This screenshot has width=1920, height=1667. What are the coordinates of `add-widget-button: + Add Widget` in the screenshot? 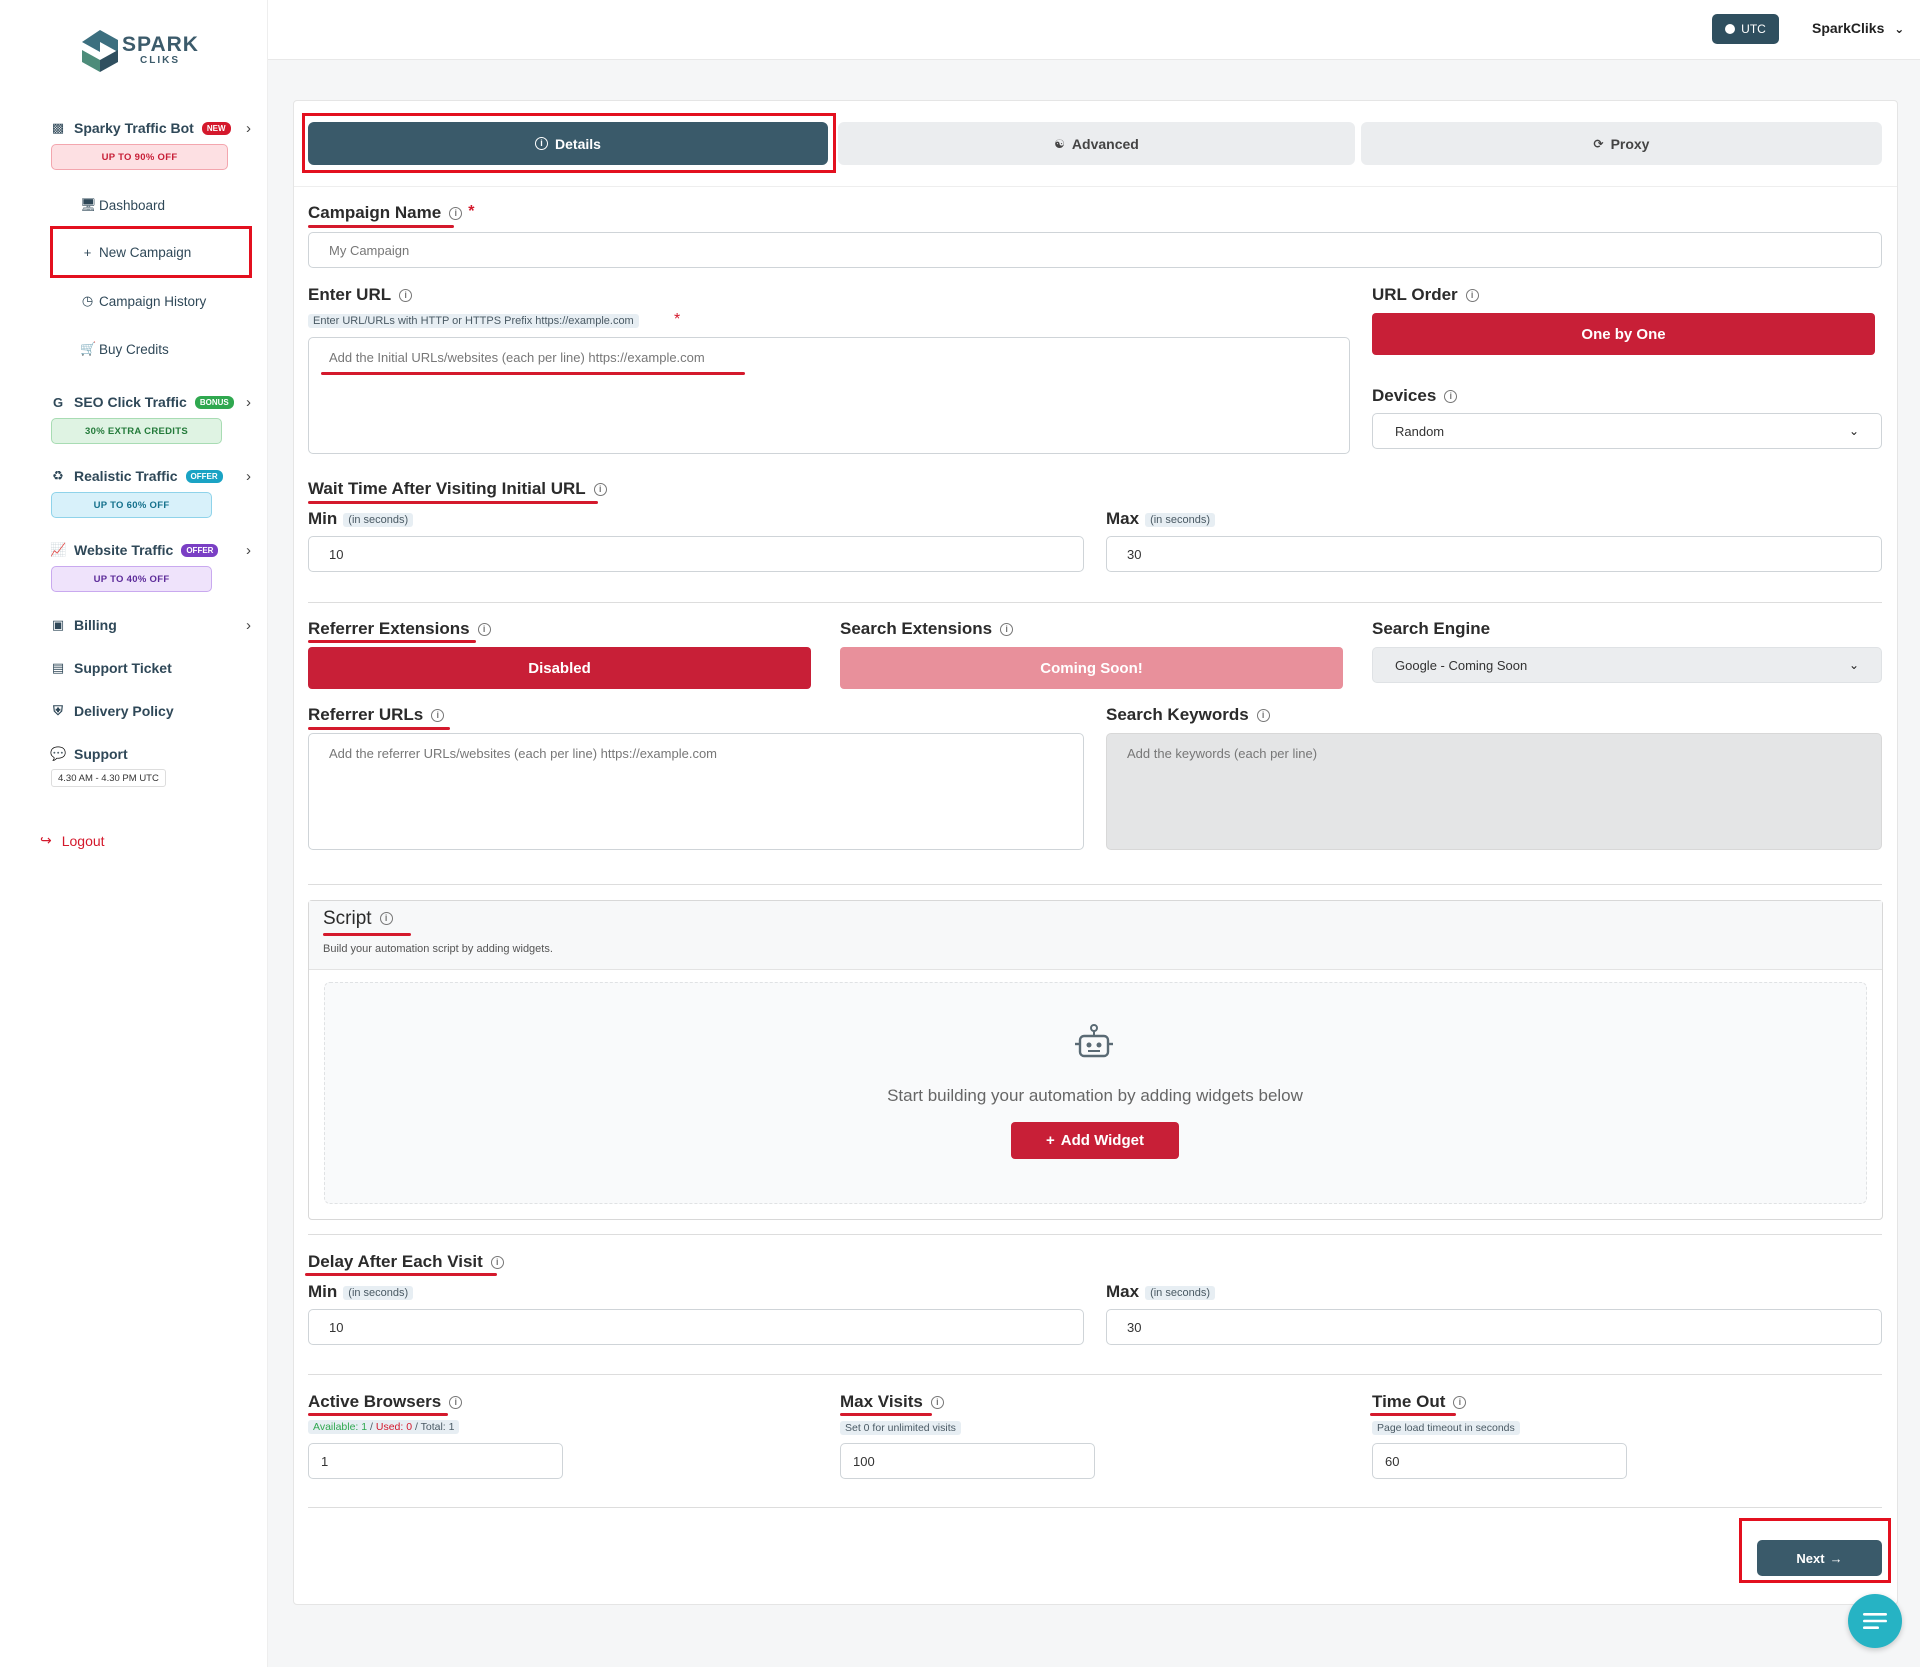 It's located at (1095, 1140).